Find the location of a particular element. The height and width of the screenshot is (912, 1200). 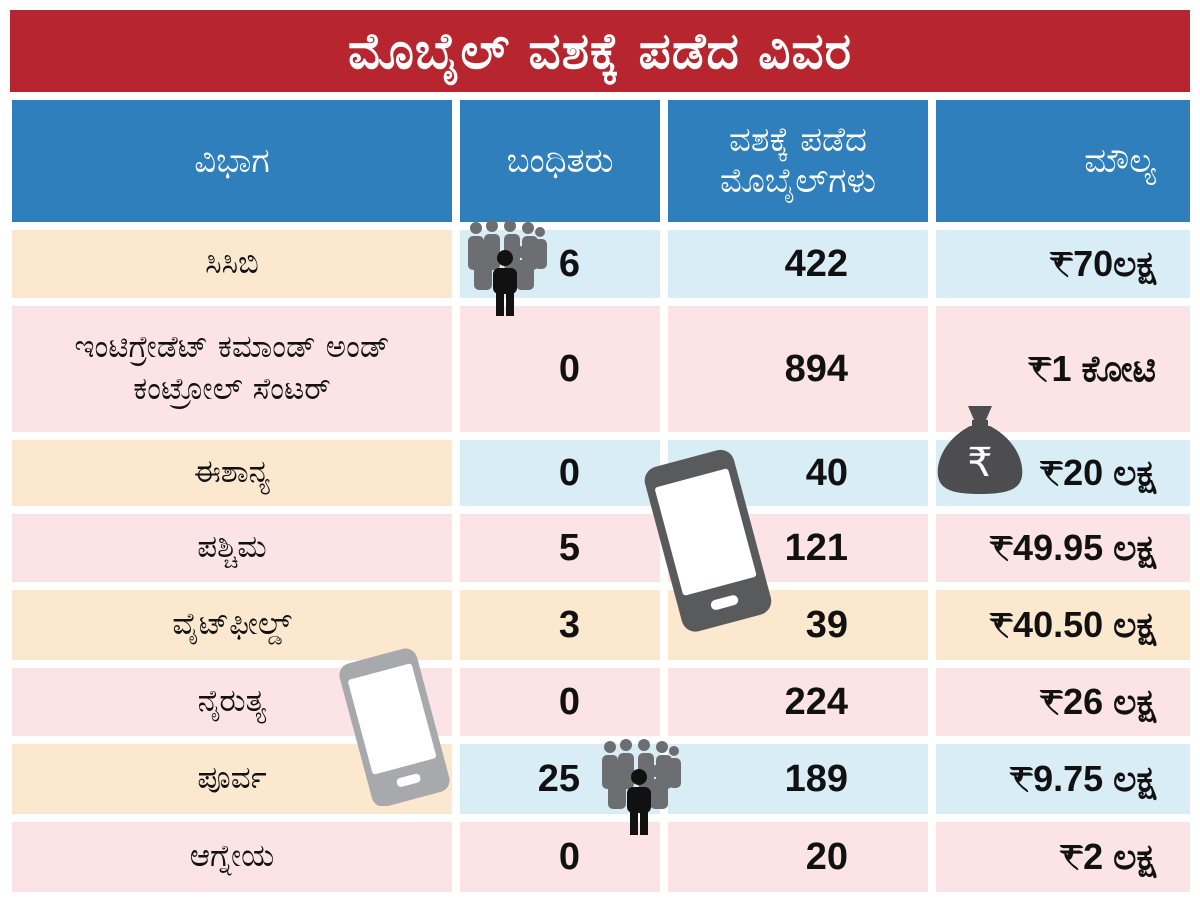

row-3-arrested: 5 is located at coordinates (560, 548).